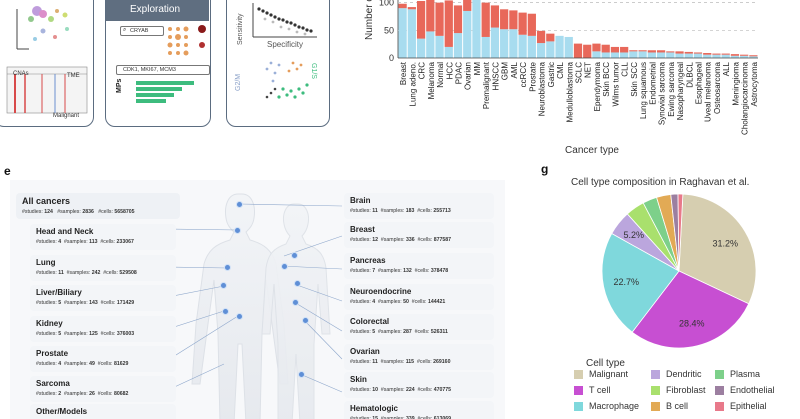 The image size is (800, 419). Describe the element at coordinates (155, 9) in the screenshot. I see `exploration-title: Exploration` at that location.